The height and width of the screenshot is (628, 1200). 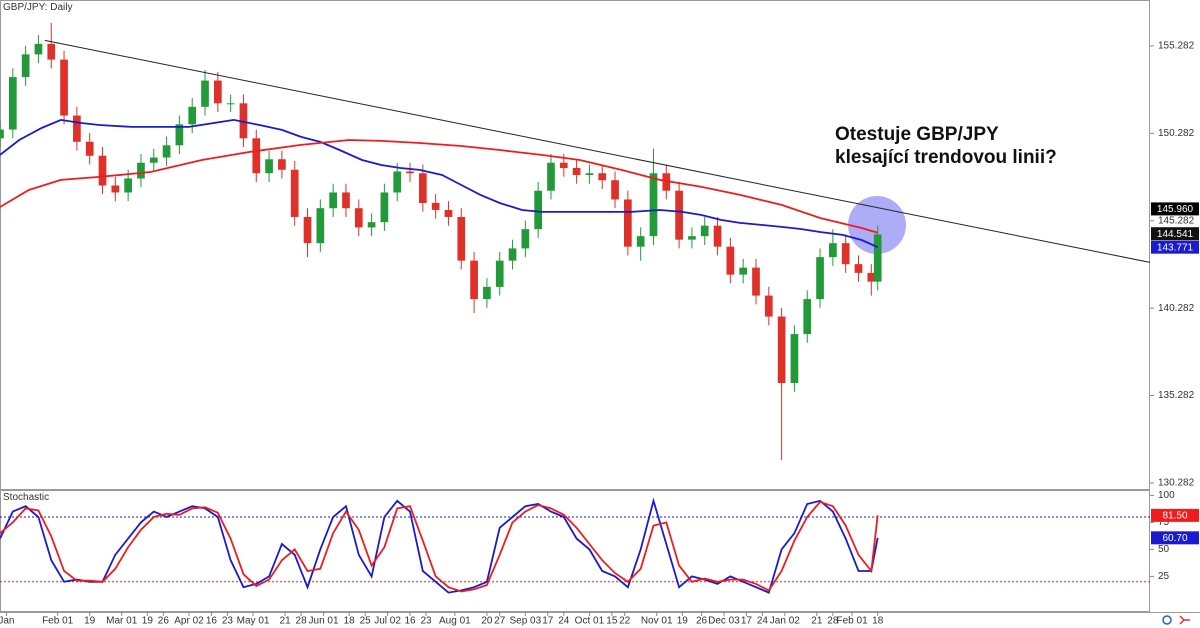 I want to click on x-tick-label: May 01, so click(x=253, y=621).